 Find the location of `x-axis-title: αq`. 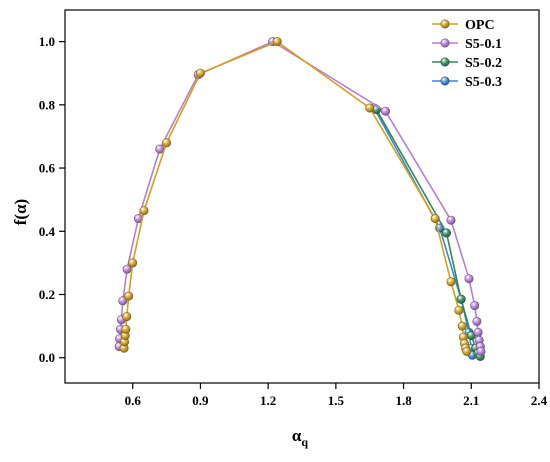

x-axis-title: αq is located at coordinates (300, 437).